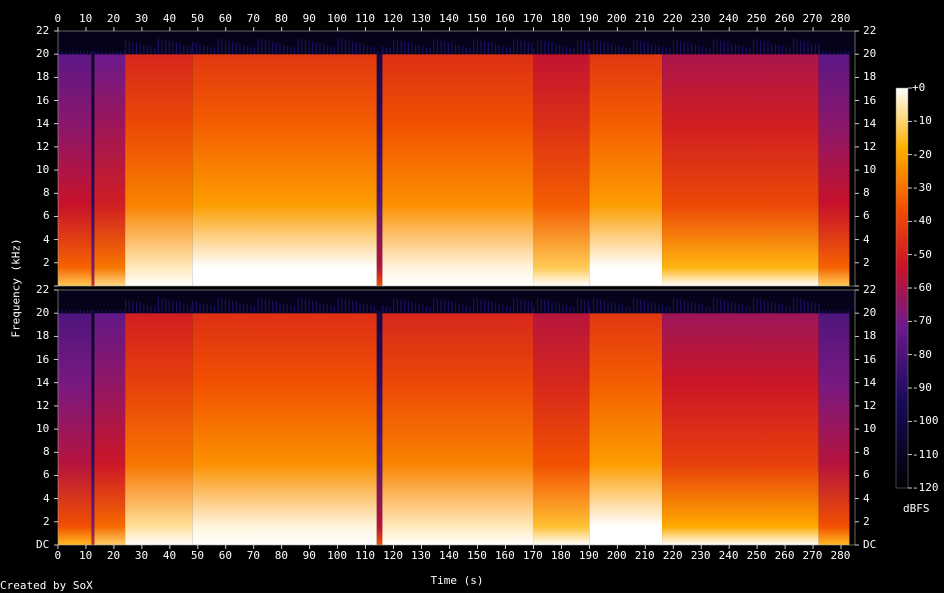  What do you see at coordinates (46, 239) in the screenshot?
I see `y-tick-label-left: 4` at bounding box center [46, 239].